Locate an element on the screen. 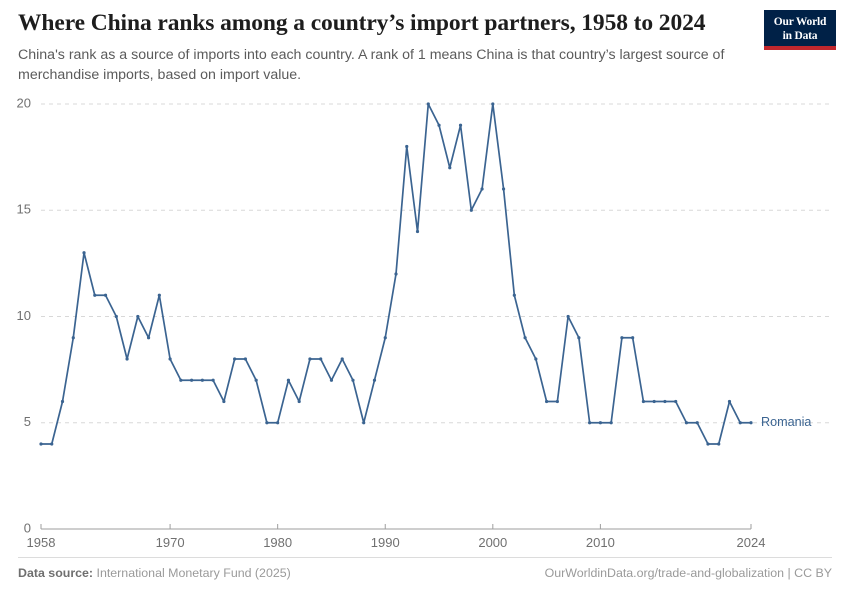 The image size is (850, 600). y-axis-tick-labels: 0 5 10 15 20 is located at coordinates (24, 315).